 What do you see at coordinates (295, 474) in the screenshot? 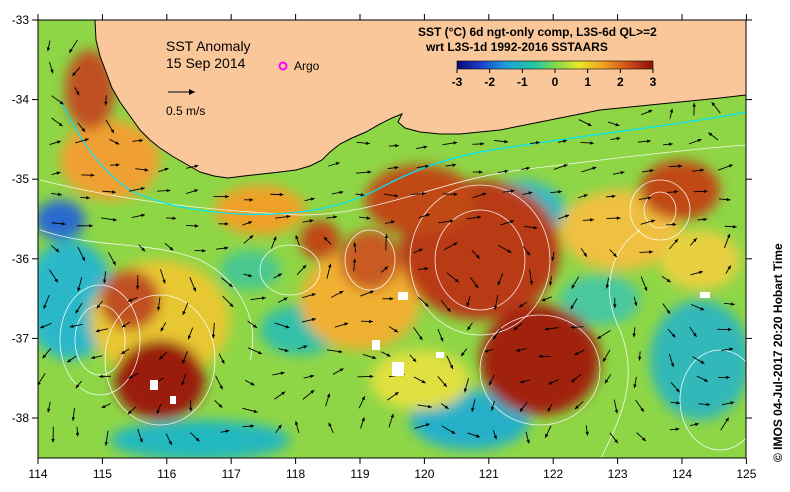
I see `x-tick-label: 118` at bounding box center [295, 474].